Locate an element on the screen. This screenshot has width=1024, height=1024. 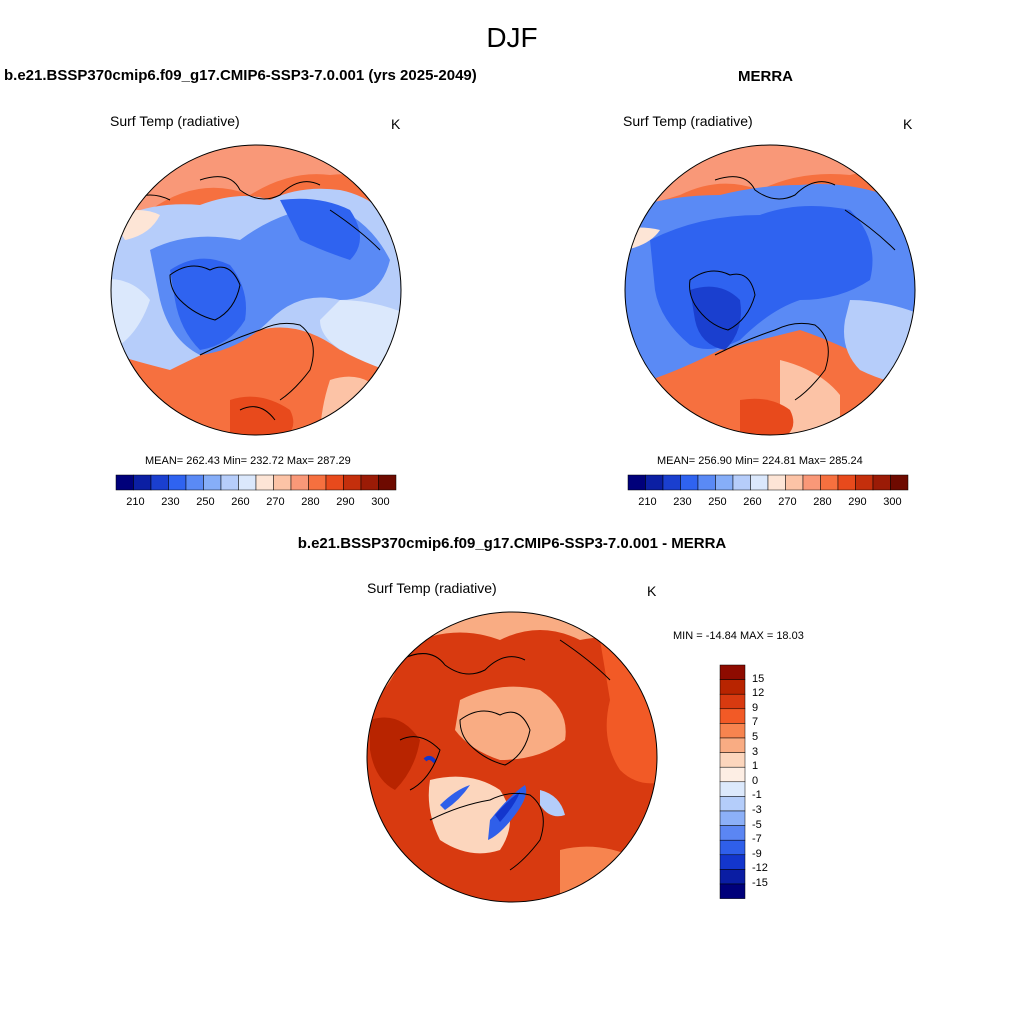
colorbar-tick-label: 5 is located at coordinates (755, 737).